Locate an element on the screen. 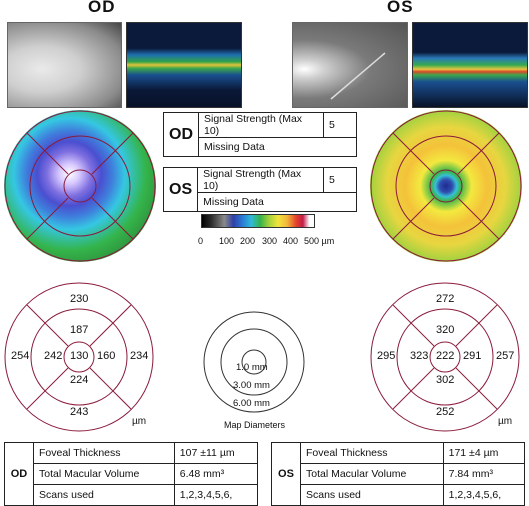  od-map-grid-icon is located at coordinates (80, 186).